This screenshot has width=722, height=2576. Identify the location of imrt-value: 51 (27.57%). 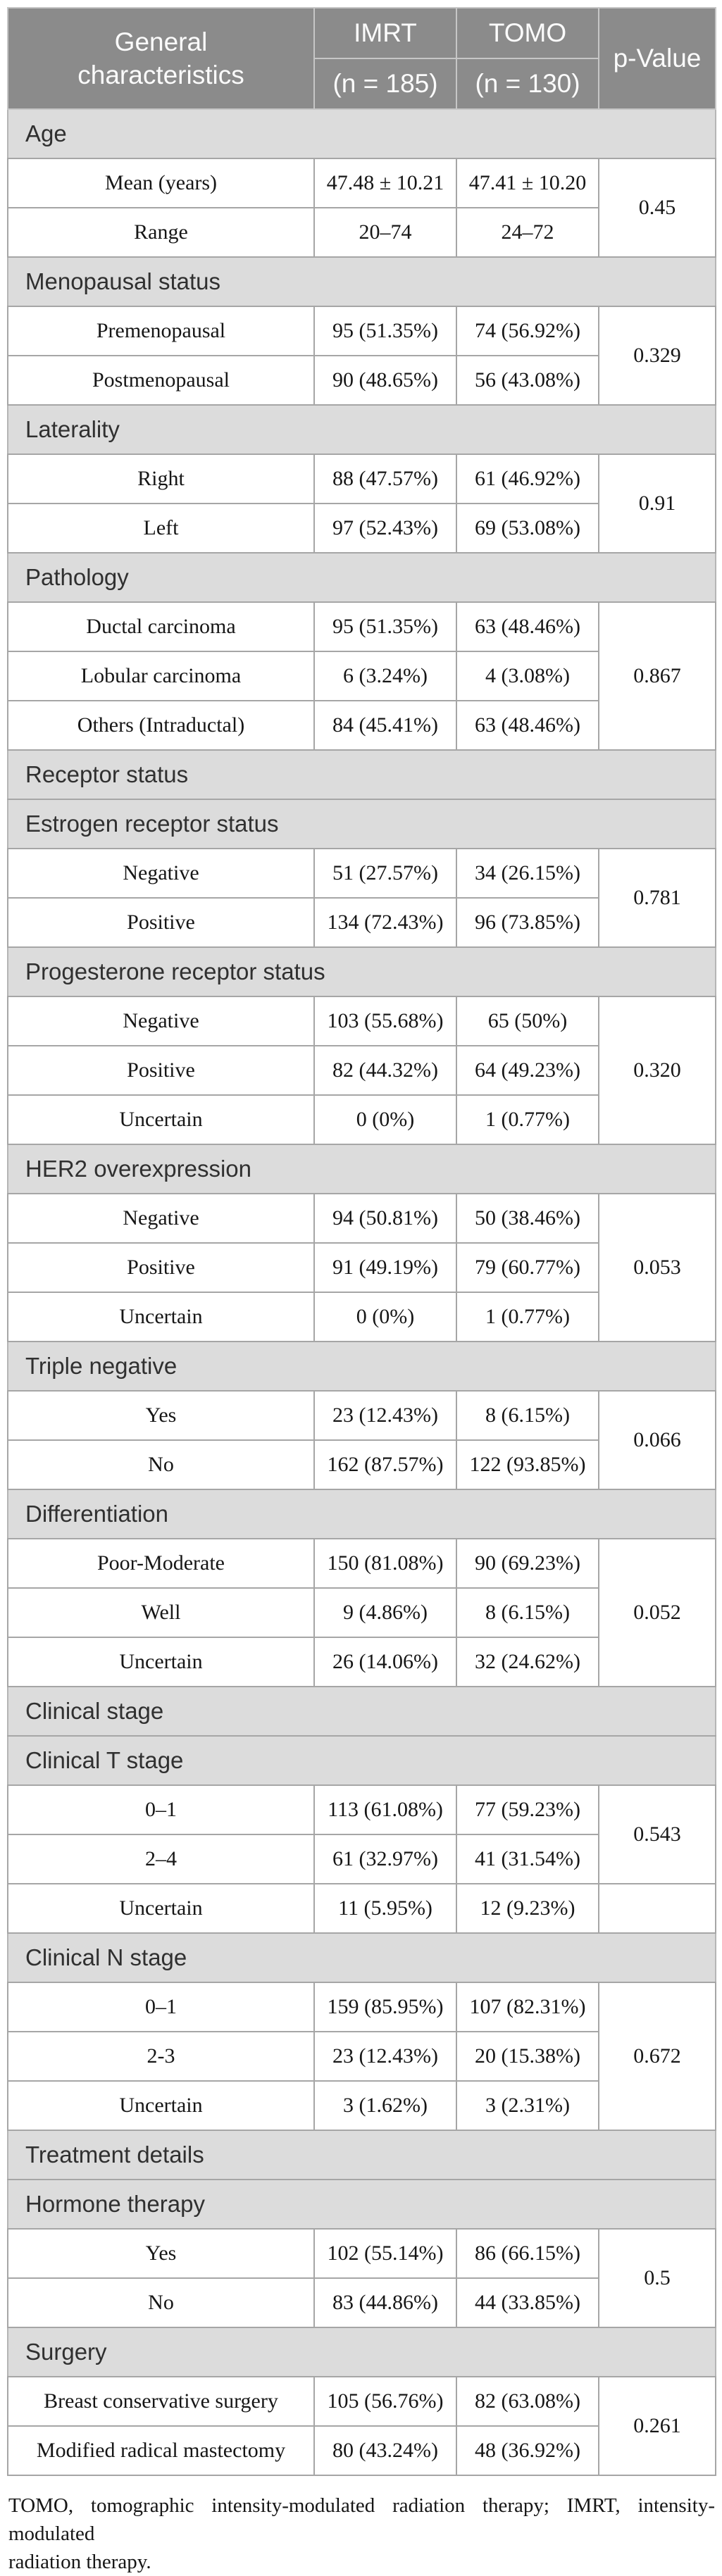
(385, 873).